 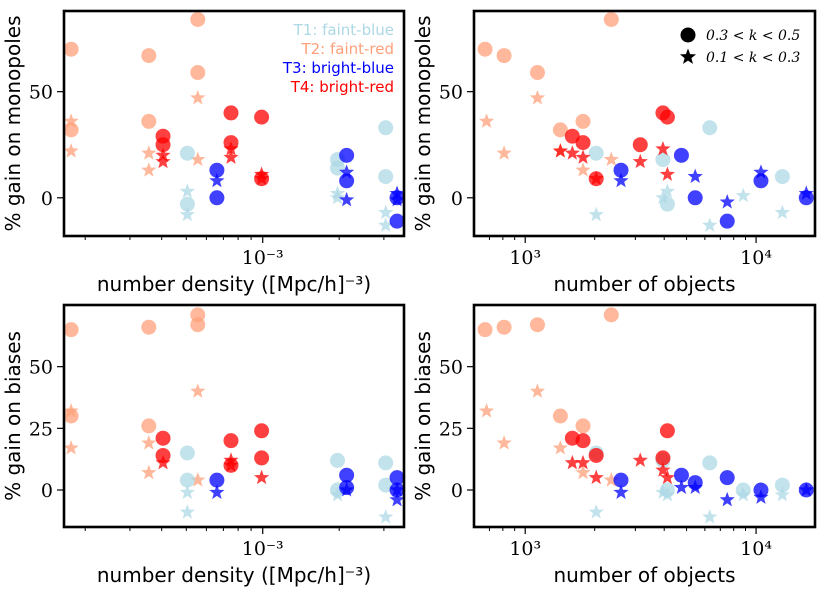 What do you see at coordinates (753, 36) in the screenshot?
I see `legend-k-label: 0.3 < k < 0.5` at bounding box center [753, 36].